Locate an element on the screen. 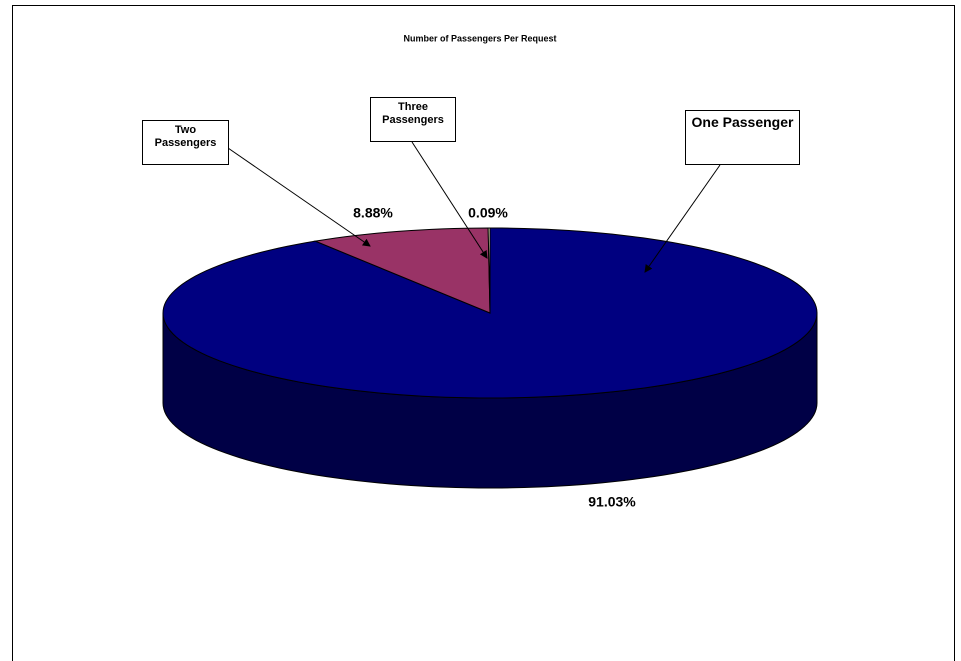 The height and width of the screenshot is (661, 961). category-label: One Passenger is located at coordinates (742, 137).